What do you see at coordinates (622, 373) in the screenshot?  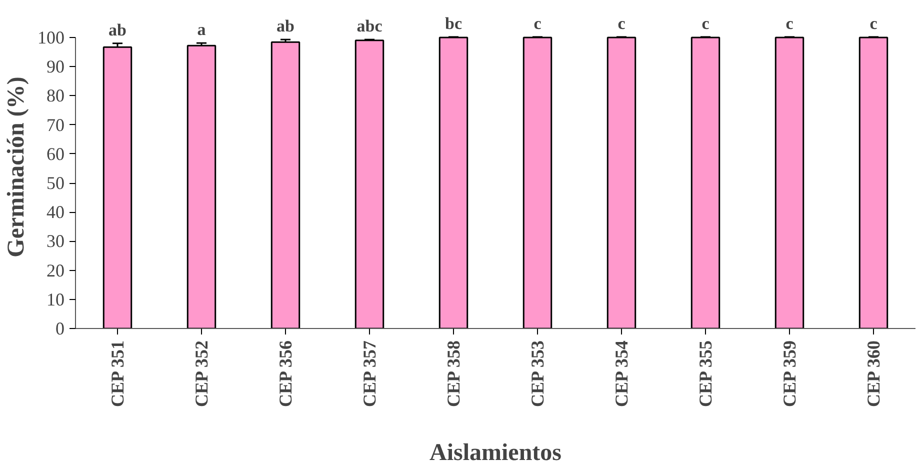 I see `x-tick-label: CEP 354` at bounding box center [622, 373].